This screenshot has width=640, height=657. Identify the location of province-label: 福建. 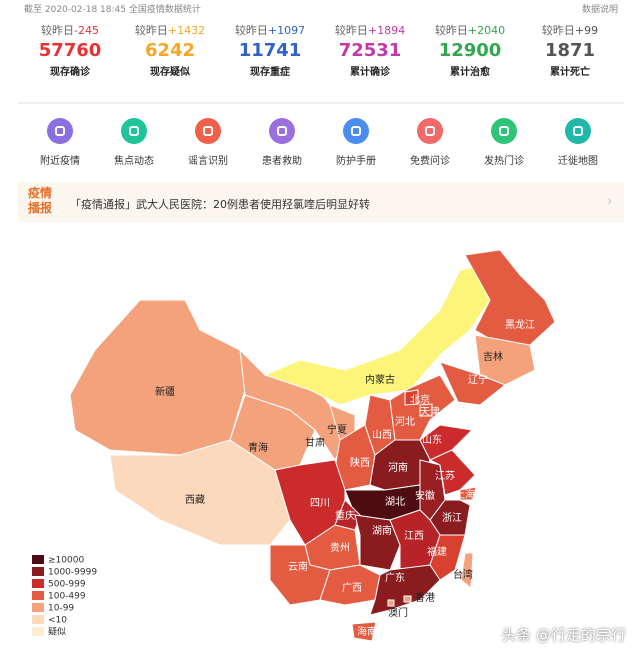
(437, 551).